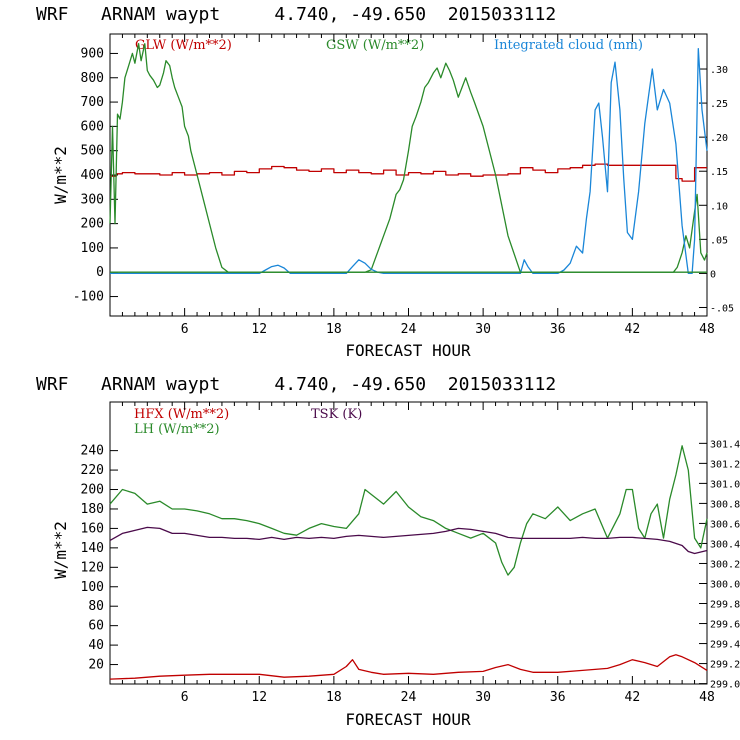  I want to click on chart-2-y-tick-label: 40, so click(96, 645).